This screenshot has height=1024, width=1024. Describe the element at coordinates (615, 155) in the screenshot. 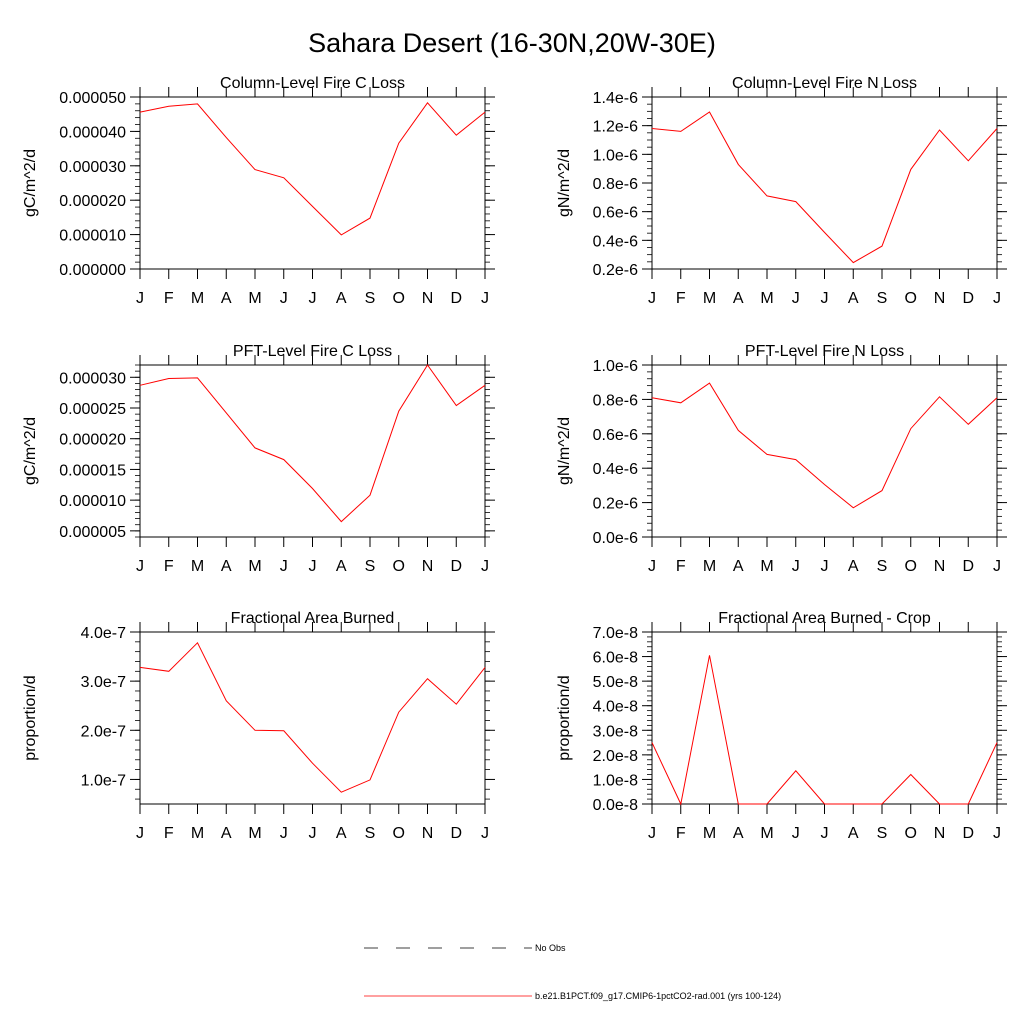

I see `y-tick-label: 1.0e-6` at that location.